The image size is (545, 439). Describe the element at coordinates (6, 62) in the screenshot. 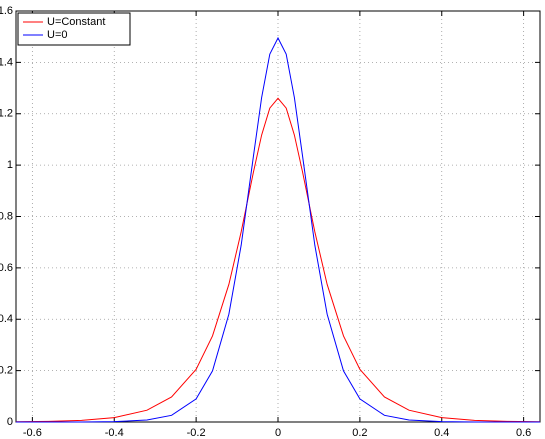

I see `y-tick-label: 1.4` at that location.